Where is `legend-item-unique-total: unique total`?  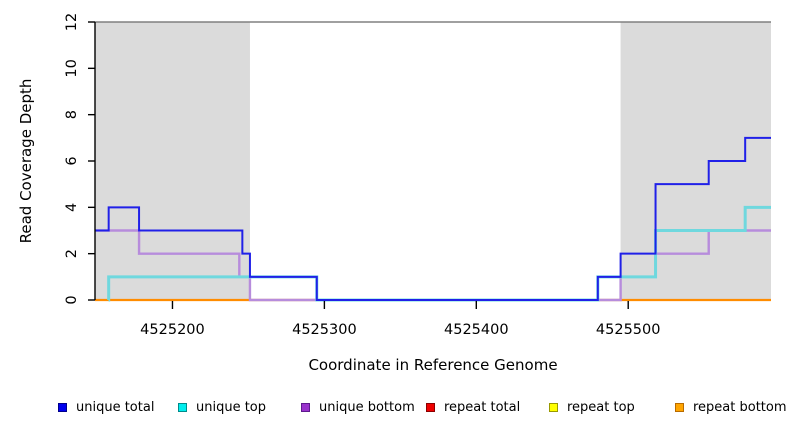
legend-item-unique-total: unique total is located at coordinates (106, 407).